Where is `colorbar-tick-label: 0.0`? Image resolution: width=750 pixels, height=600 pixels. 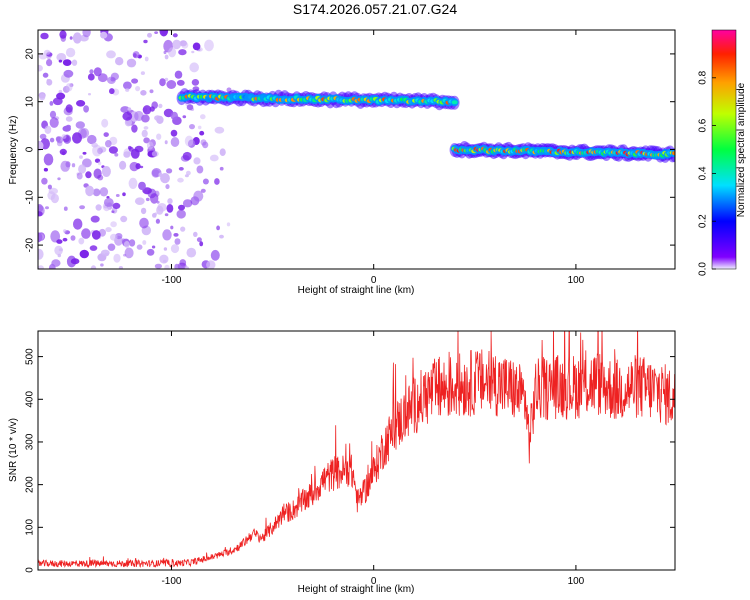 colorbar-tick-label: 0.0 is located at coordinates (703, 269).